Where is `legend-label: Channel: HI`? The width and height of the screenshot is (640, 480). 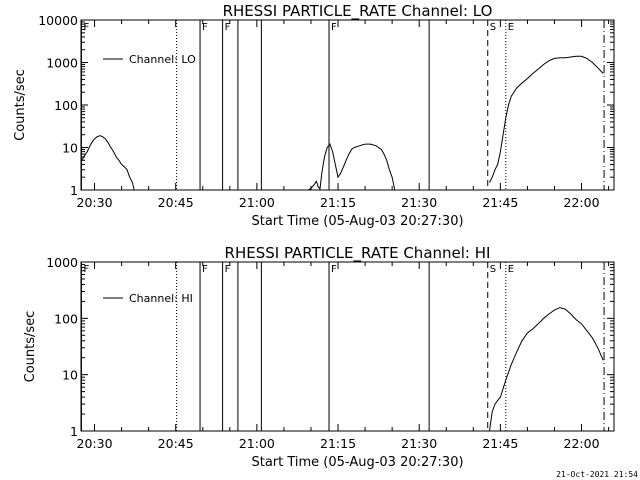
legend-label: Channel: HI is located at coordinates (161, 298).